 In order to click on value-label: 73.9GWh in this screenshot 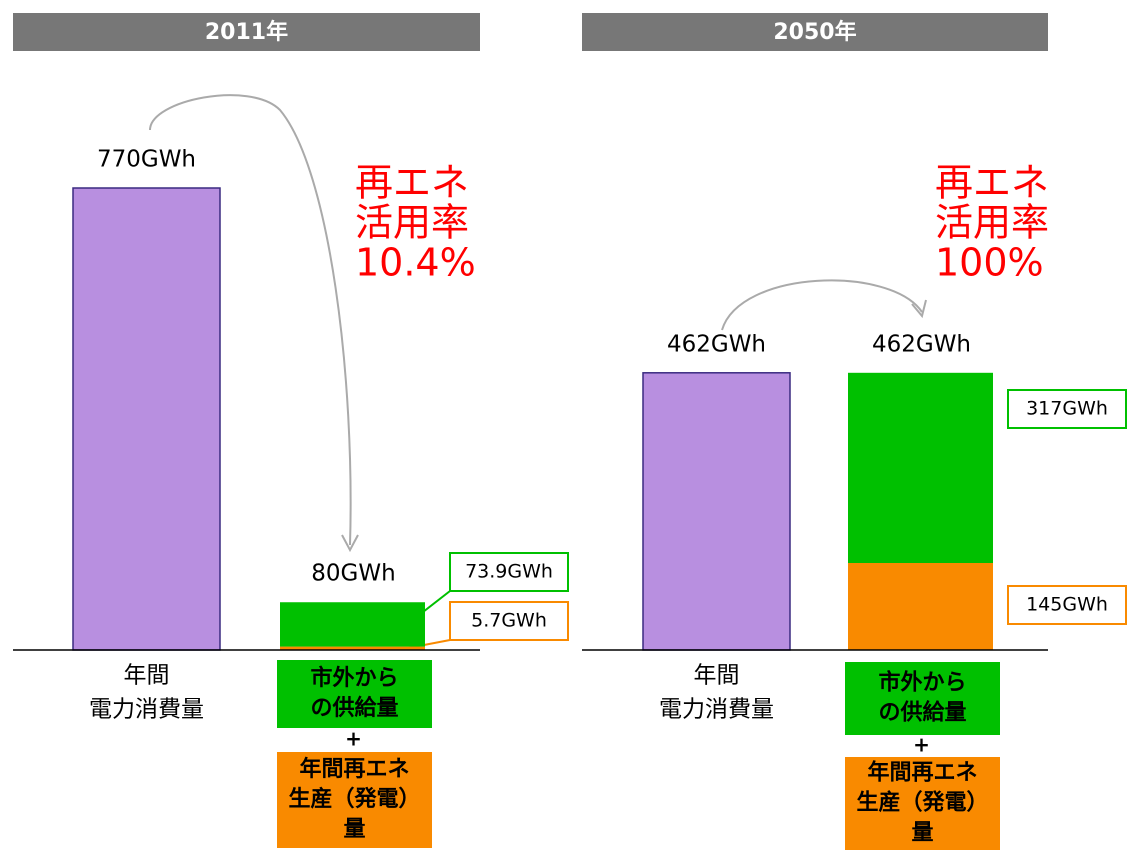, I will do `click(509, 572)`.